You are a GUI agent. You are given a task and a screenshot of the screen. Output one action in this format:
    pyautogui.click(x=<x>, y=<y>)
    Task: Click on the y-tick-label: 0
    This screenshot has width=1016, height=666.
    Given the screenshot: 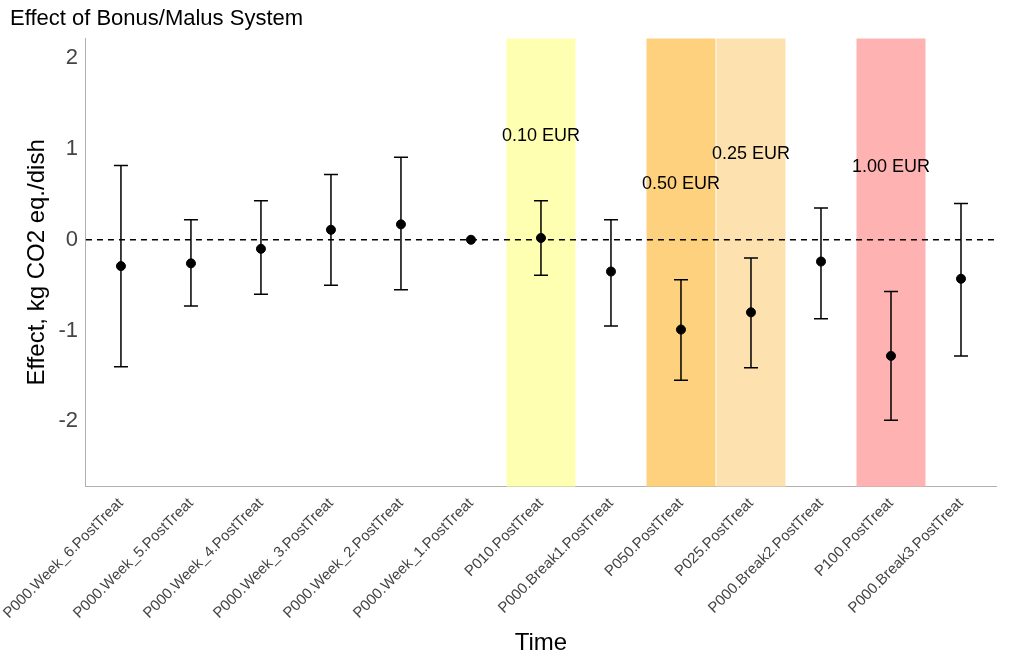 What is the action you would take?
    pyautogui.click(x=71, y=238)
    